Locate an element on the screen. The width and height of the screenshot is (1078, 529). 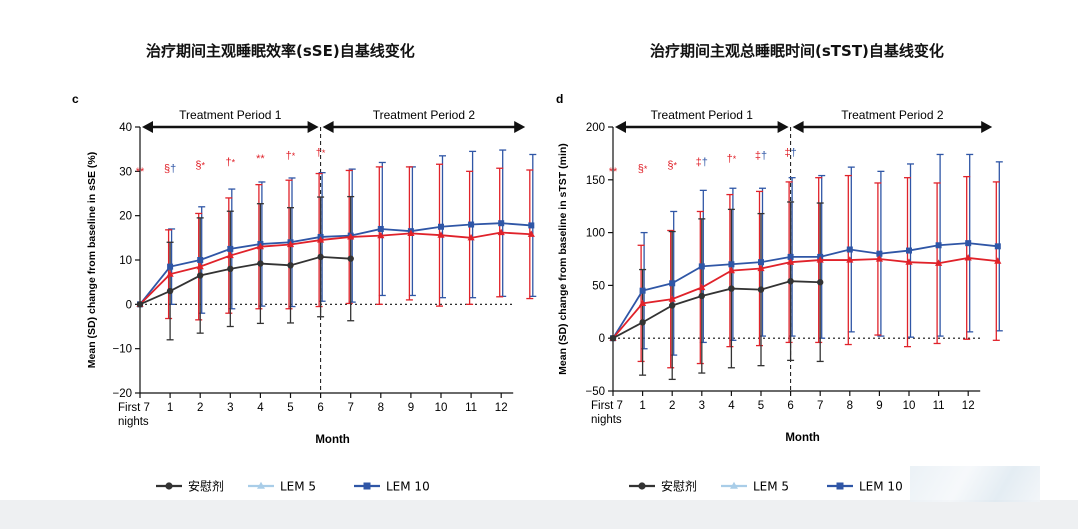
x-tick-label: 2 is located at coordinates (200, 408).